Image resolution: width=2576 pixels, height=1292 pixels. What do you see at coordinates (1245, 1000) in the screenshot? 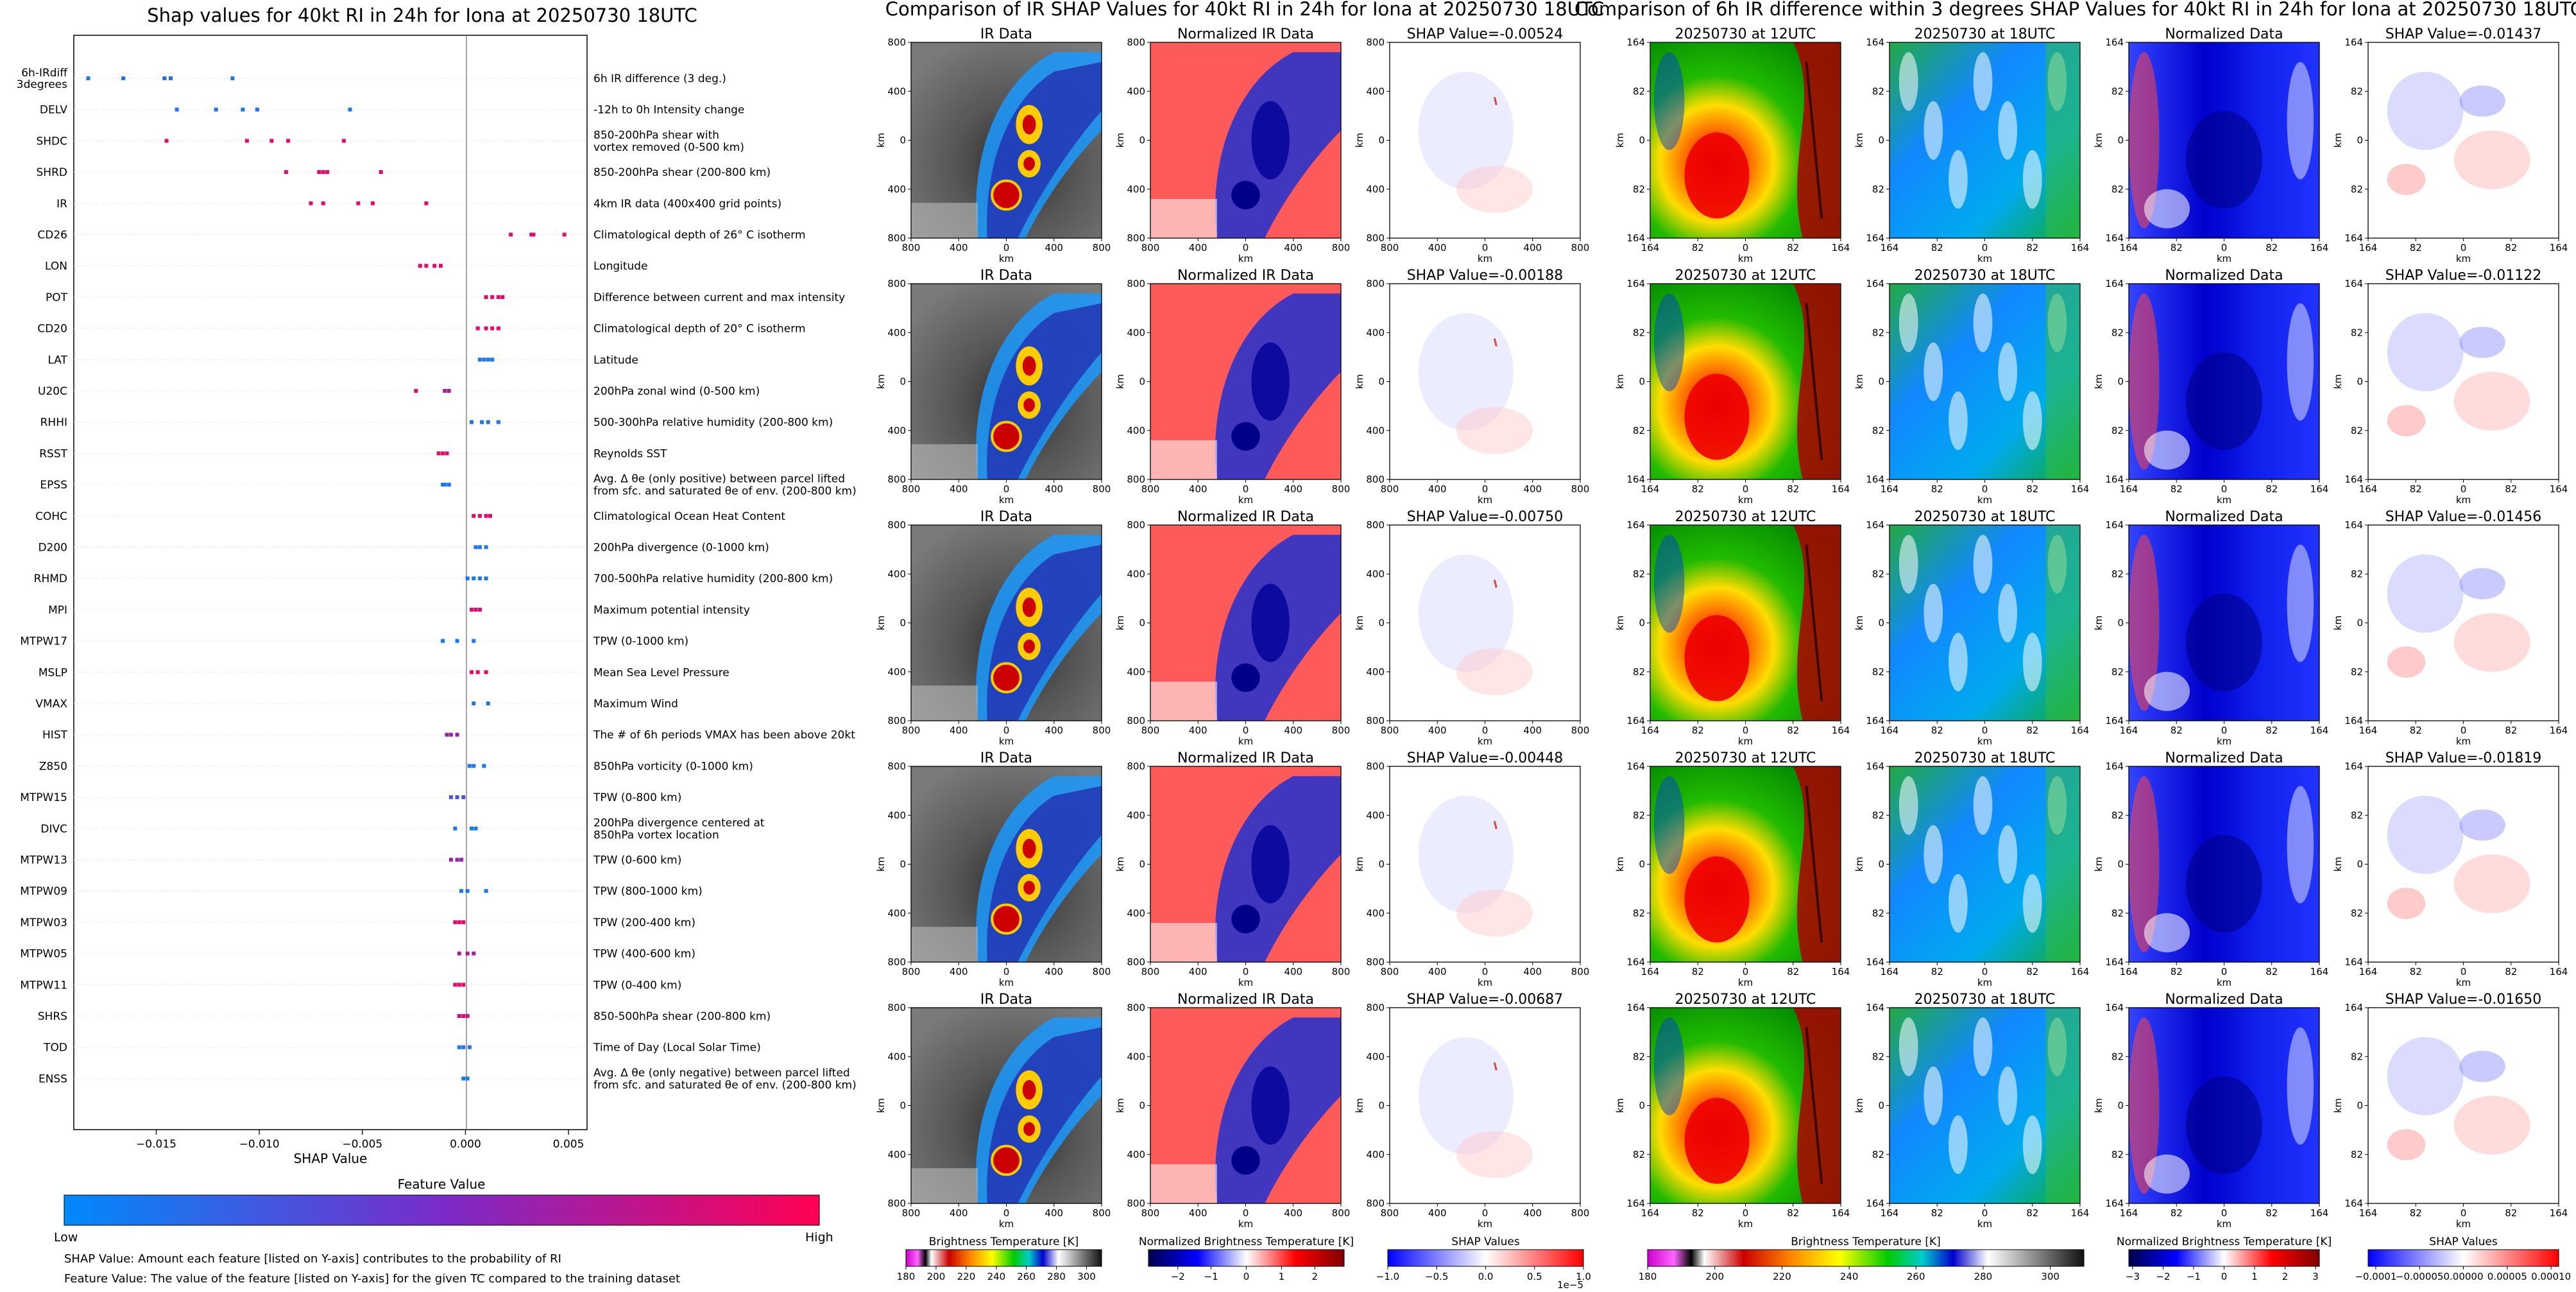
I see `panel-title: Normalized IR Data` at bounding box center [1245, 1000].